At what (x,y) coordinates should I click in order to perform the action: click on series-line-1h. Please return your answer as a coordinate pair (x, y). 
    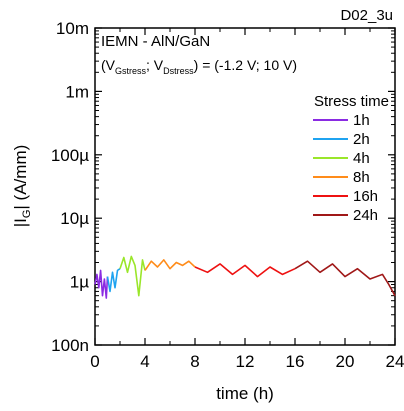
    Looking at the image, I should click on (101, 284).